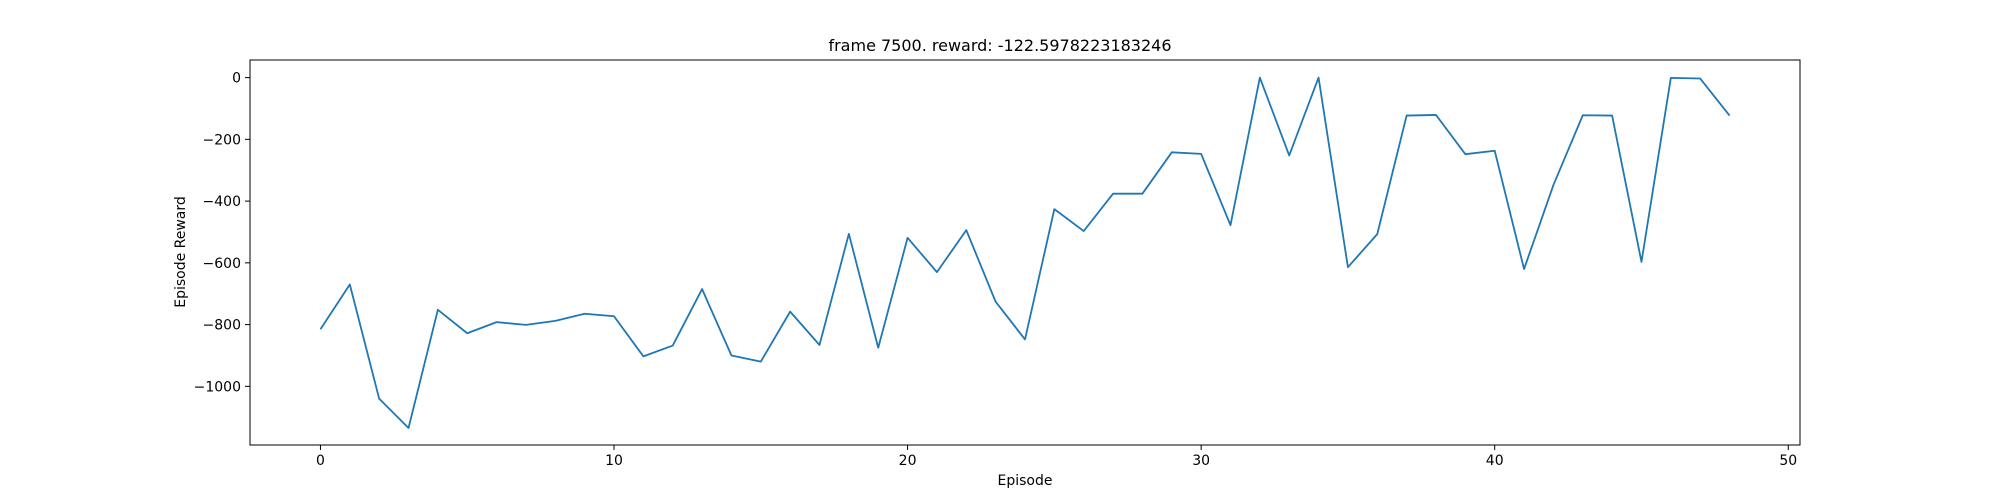 This screenshot has height=500, width=2000. What do you see at coordinates (1025, 481) in the screenshot?
I see `x-axis-label: Episode` at bounding box center [1025, 481].